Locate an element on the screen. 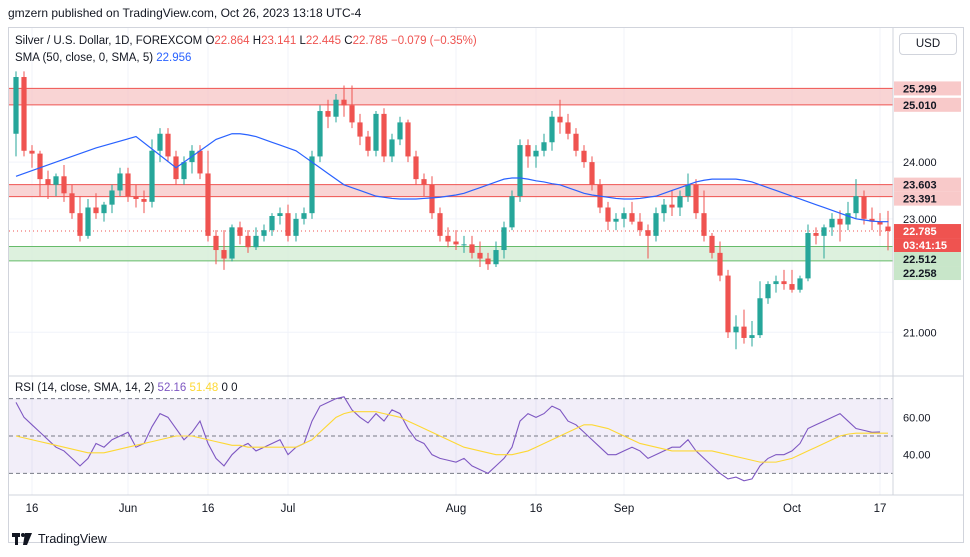 The width and height of the screenshot is (970, 557). price-tag-label: 23.391 is located at coordinates (920, 200).